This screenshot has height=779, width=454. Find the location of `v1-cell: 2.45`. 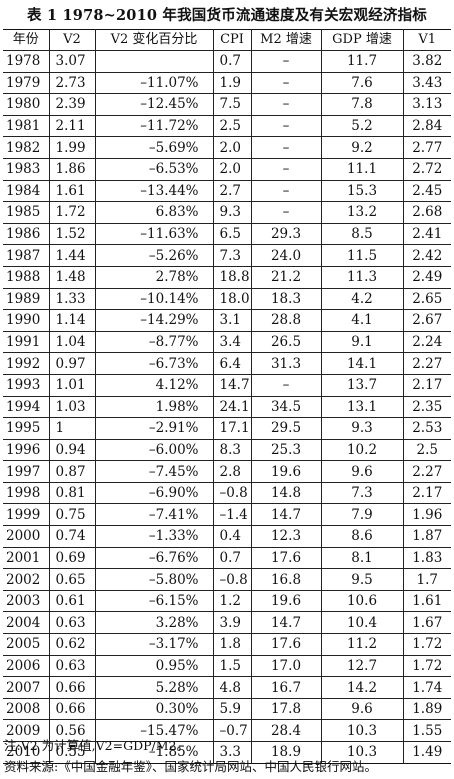

v1-cell: 2.45 is located at coordinates (427, 190).